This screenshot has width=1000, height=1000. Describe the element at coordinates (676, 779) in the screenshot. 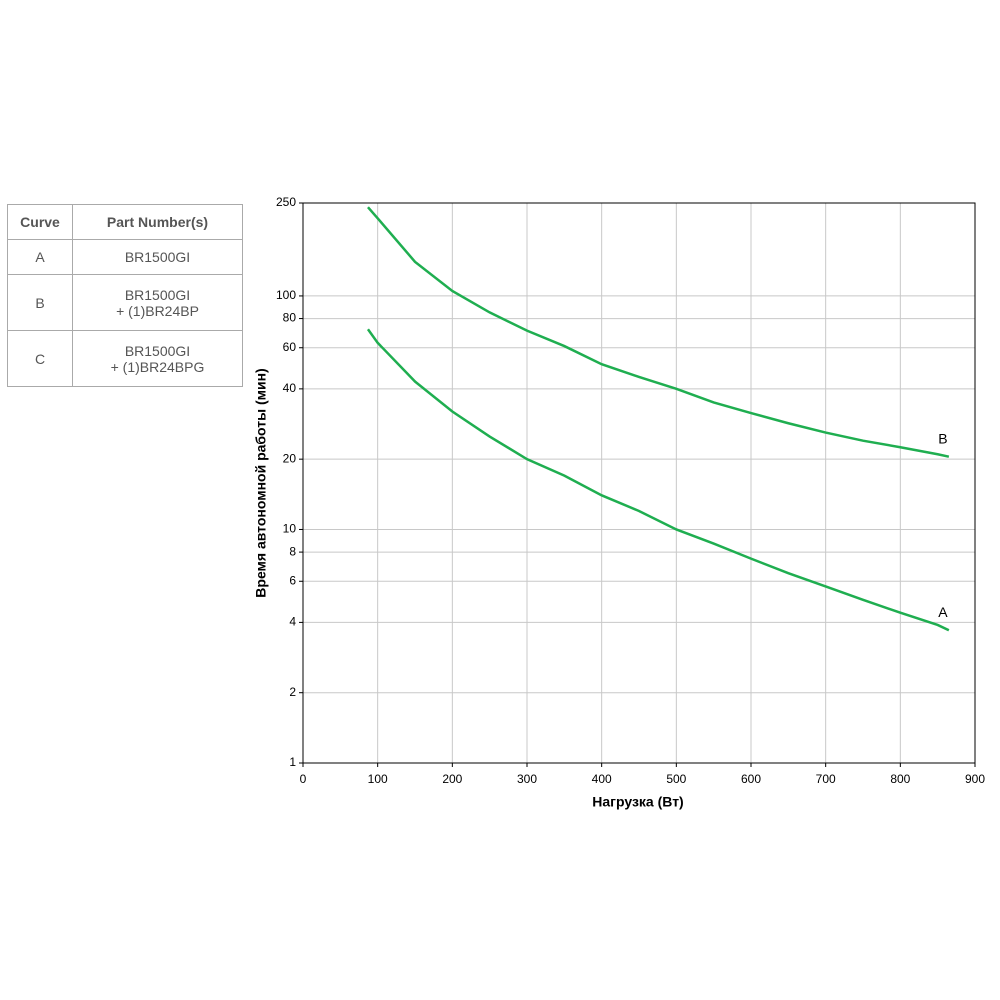

I see `x-tick-label: 500` at that location.